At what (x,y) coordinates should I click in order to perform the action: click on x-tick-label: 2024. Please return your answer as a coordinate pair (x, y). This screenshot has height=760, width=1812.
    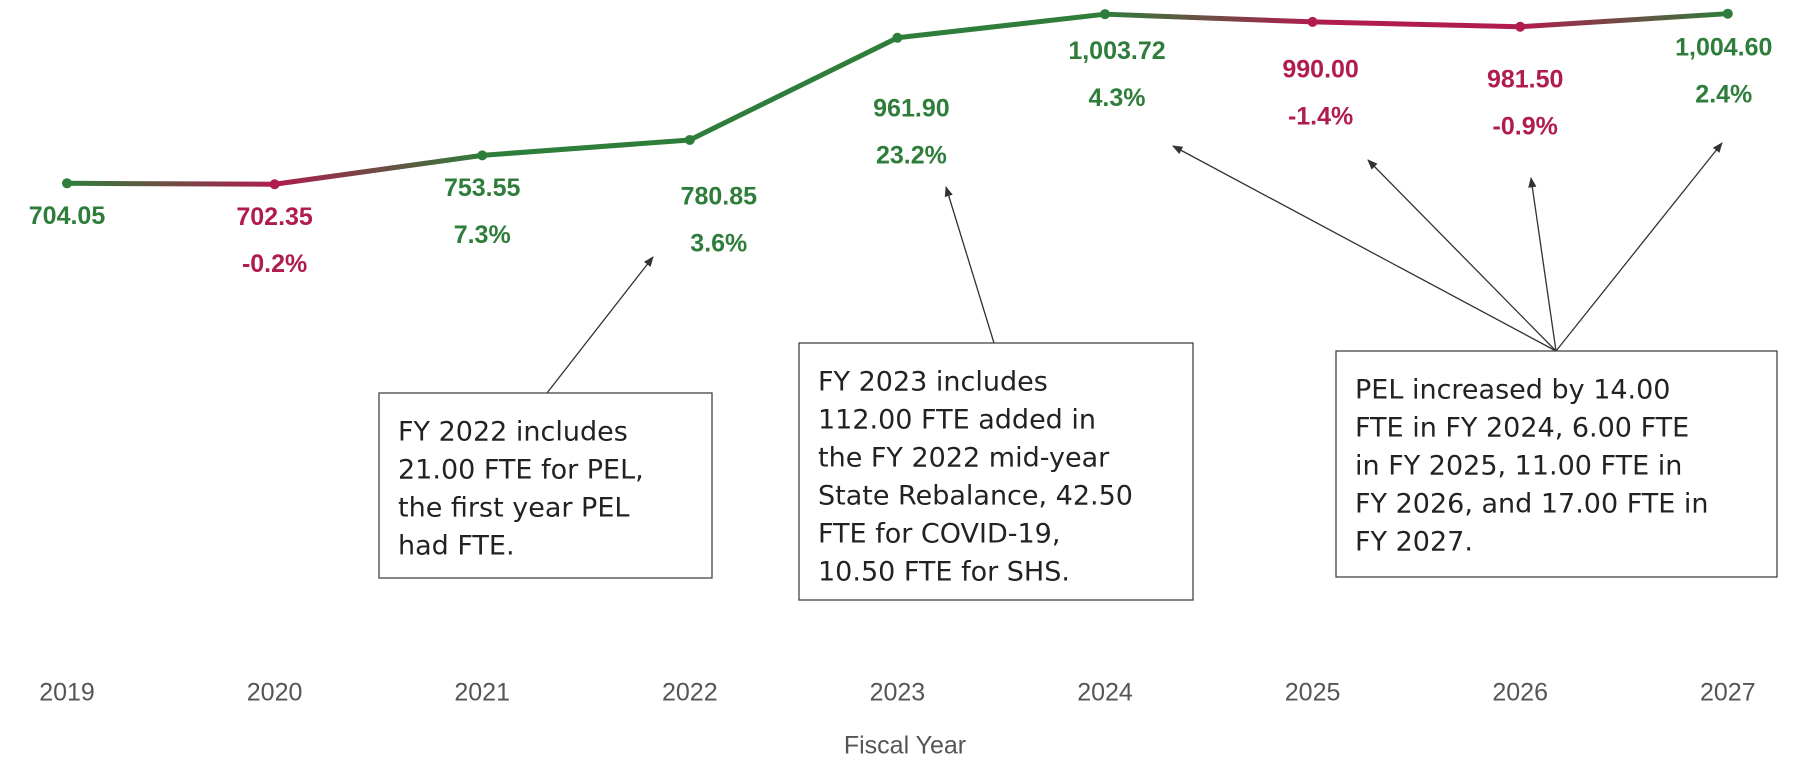
    Looking at the image, I should click on (1105, 693).